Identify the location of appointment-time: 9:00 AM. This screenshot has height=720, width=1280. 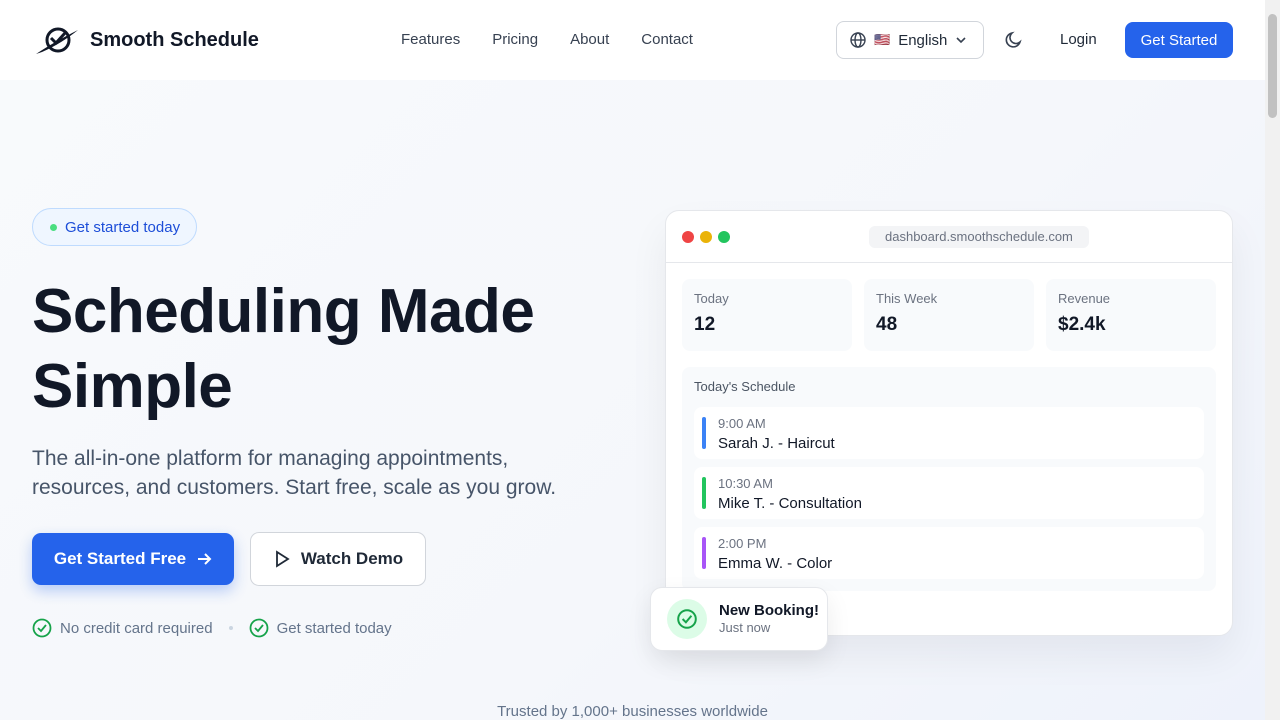
(742, 423).